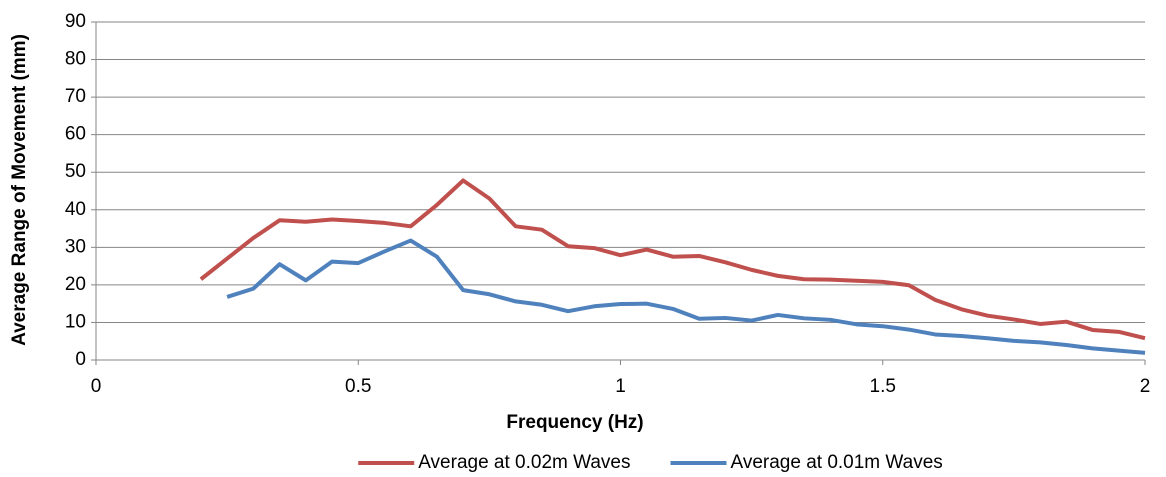 The height and width of the screenshot is (477, 1166). Describe the element at coordinates (80, 359) in the screenshot. I see `y-tick-label: 0` at that location.